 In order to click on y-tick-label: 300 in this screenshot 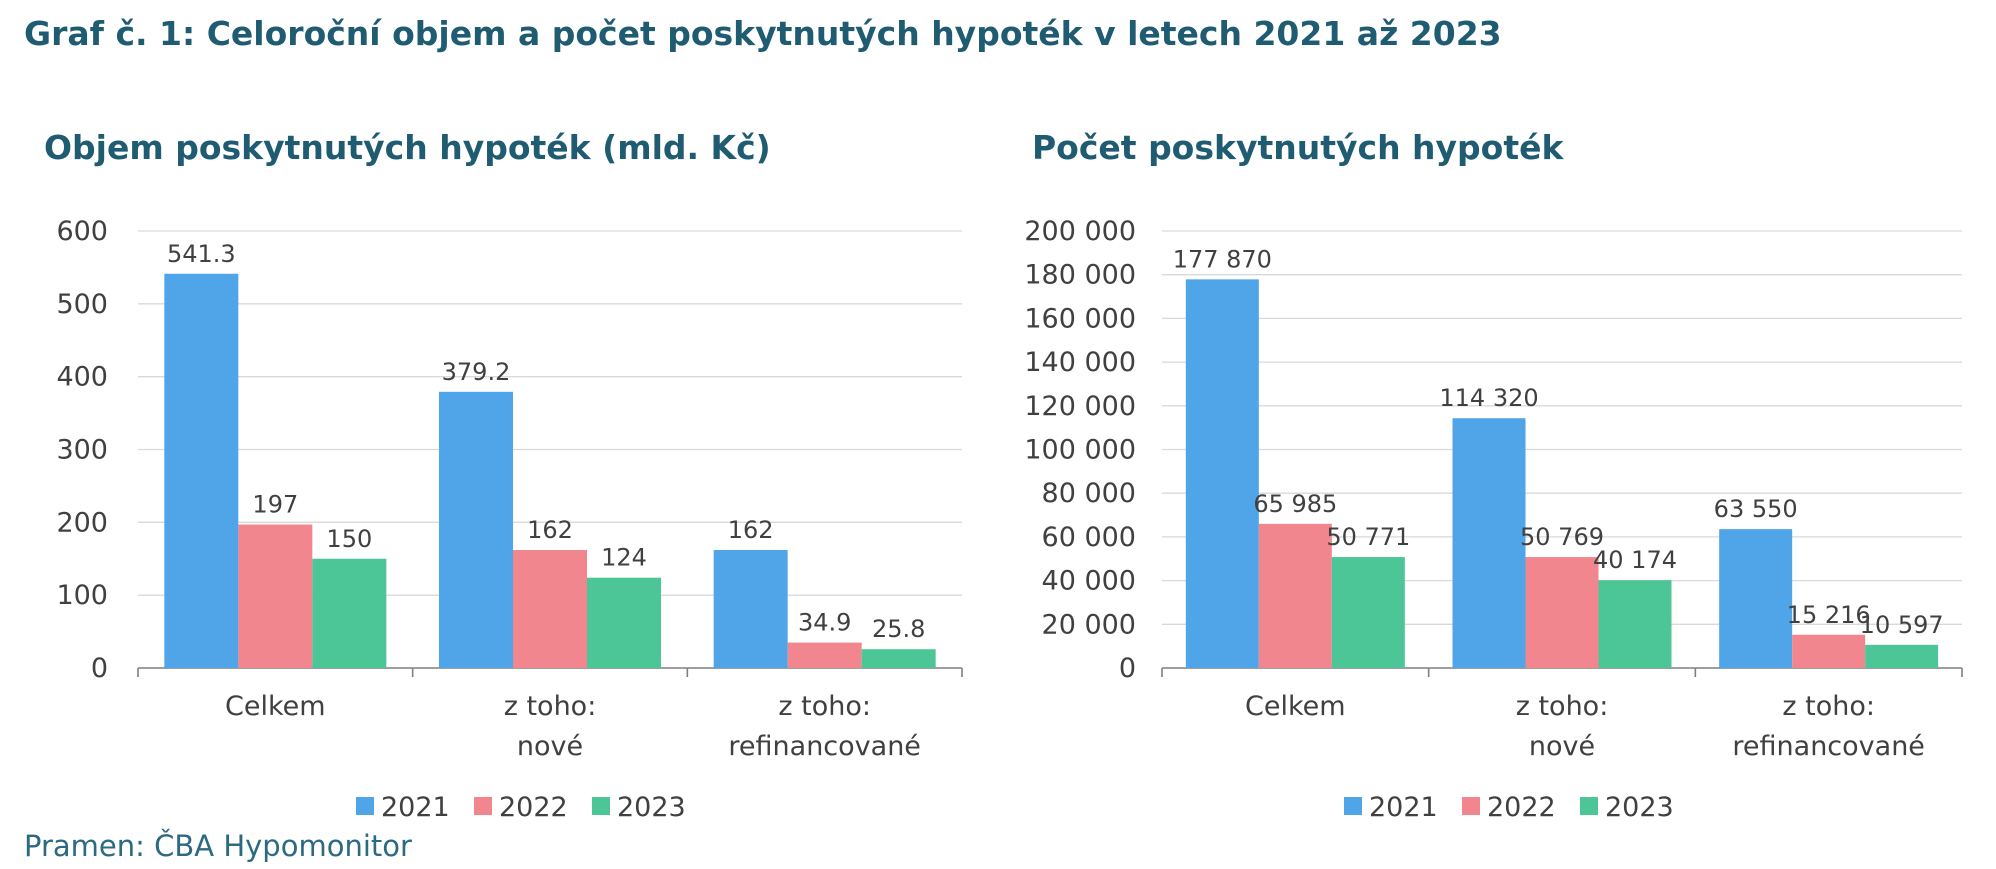, I will do `click(82, 450)`.